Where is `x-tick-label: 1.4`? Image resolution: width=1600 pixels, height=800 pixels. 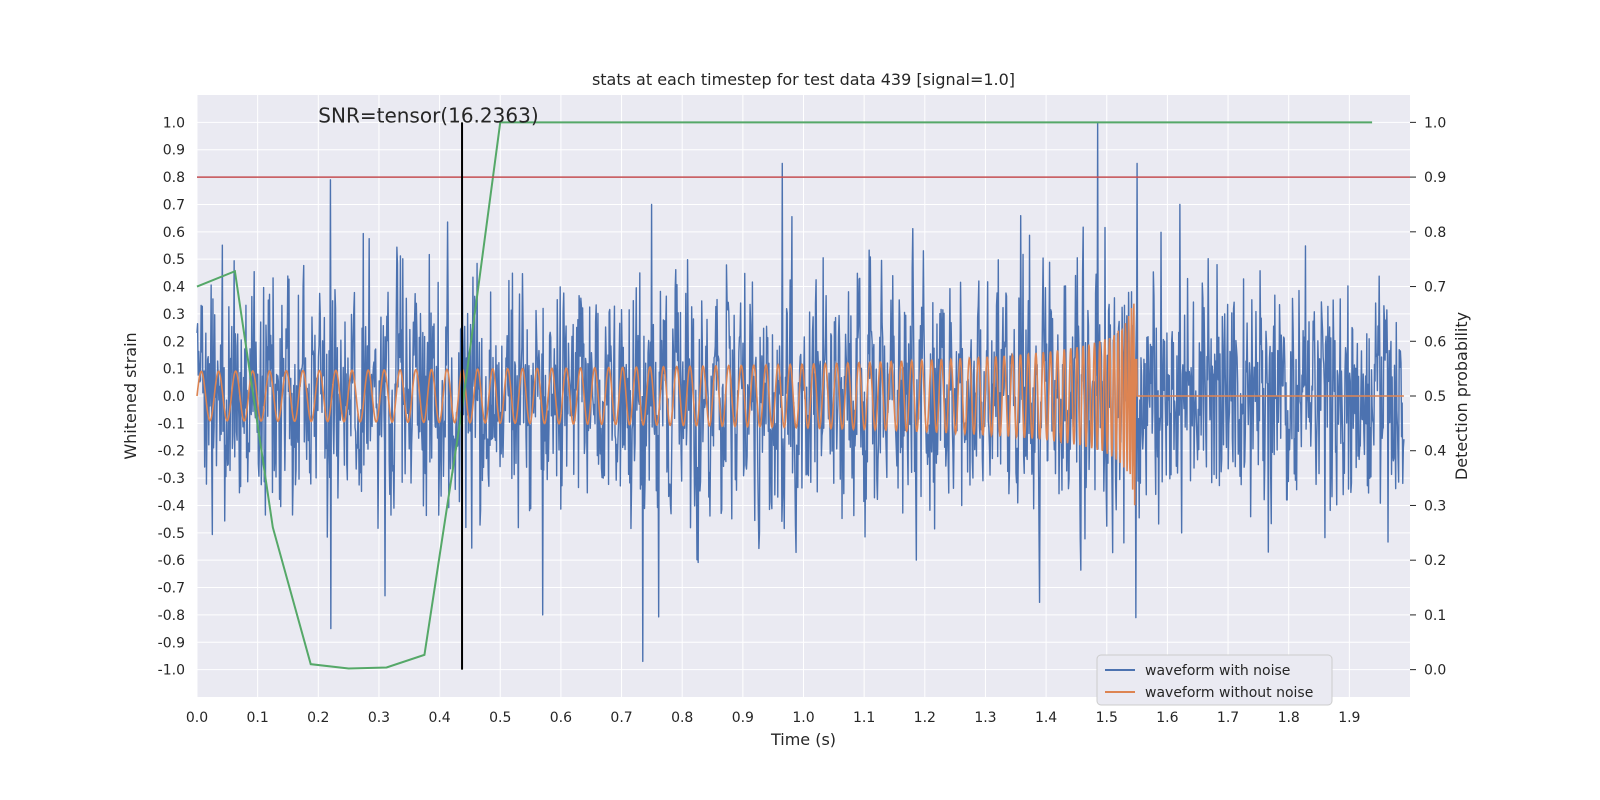 x-tick-label: 1.4 is located at coordinates (1046, 718).